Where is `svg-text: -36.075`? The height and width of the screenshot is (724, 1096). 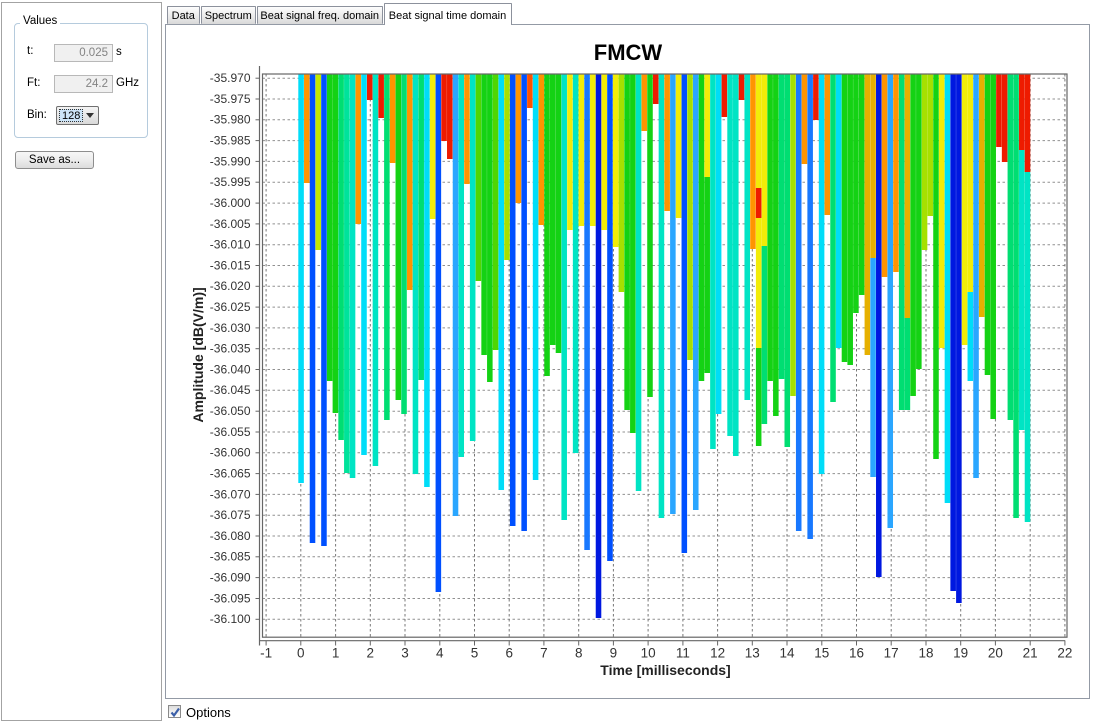
svg-text: -36.075 is located at coordinates (230, 515).